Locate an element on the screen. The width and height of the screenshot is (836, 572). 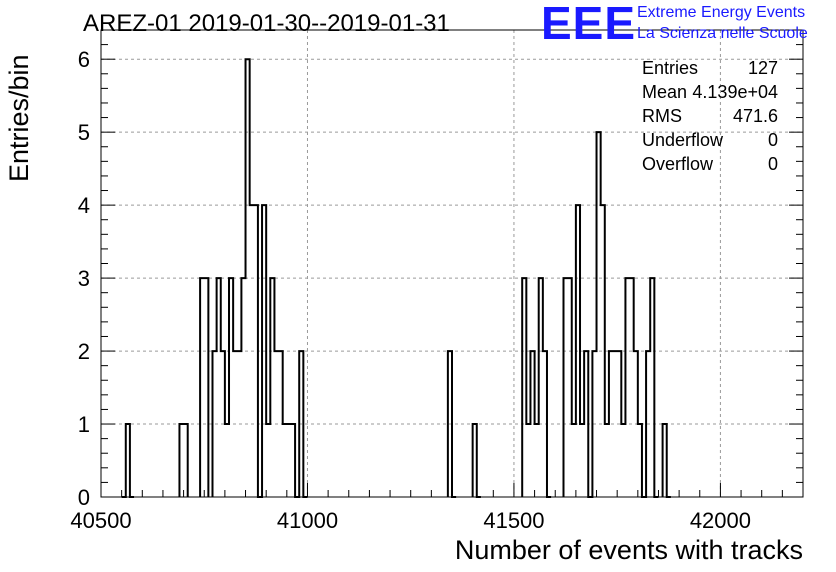
stat-label: Mean is located at coordinates (665, 92).